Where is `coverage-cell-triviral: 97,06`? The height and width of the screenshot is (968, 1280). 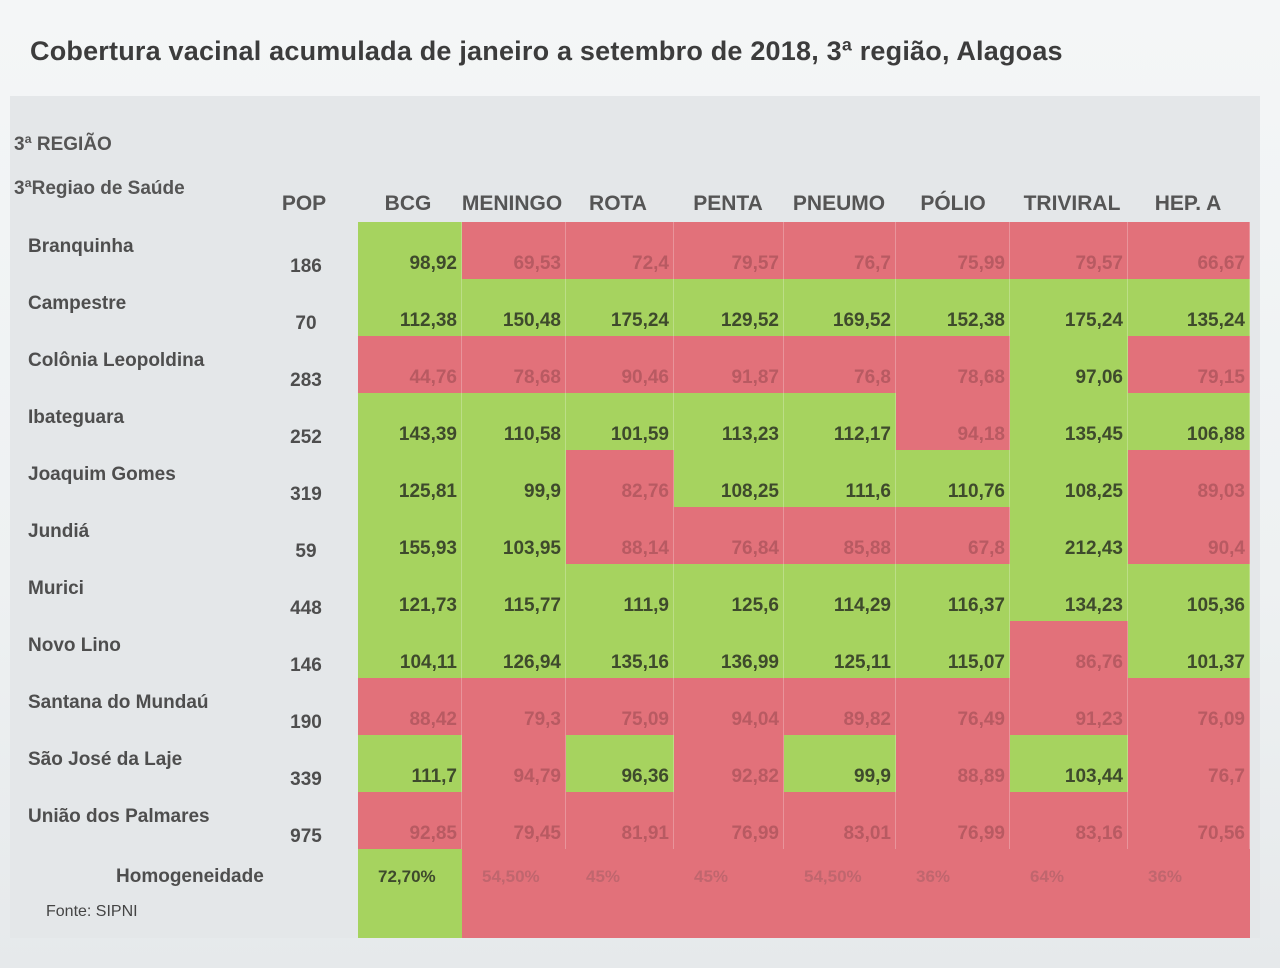 coverage-cell-triviral: 97,06 is located at coordinates (1069, 364).